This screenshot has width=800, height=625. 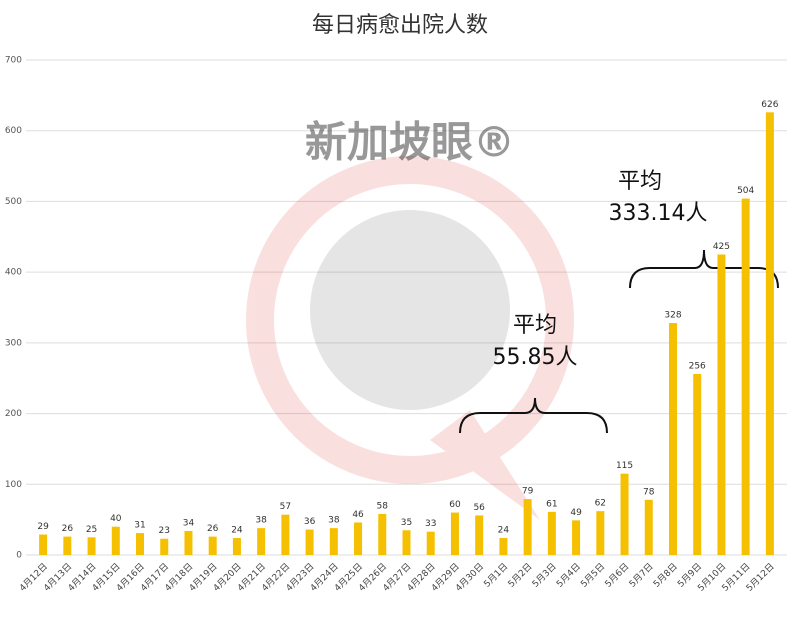 What do you see at coordinates (410, 142) in the screenshot?
I see `watermark: 新加坡眼®` at bounding box center [410, 142].